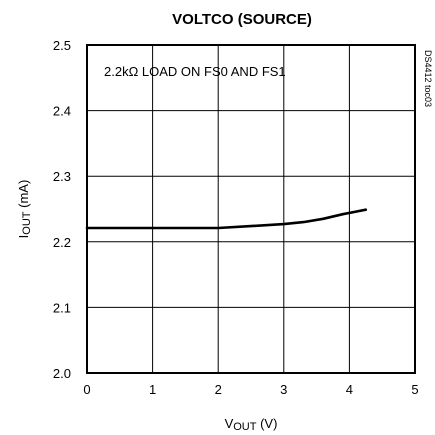 This screenshot has height=435, width=435. I want to click on x-tick-label: 3, so click(283, 389).